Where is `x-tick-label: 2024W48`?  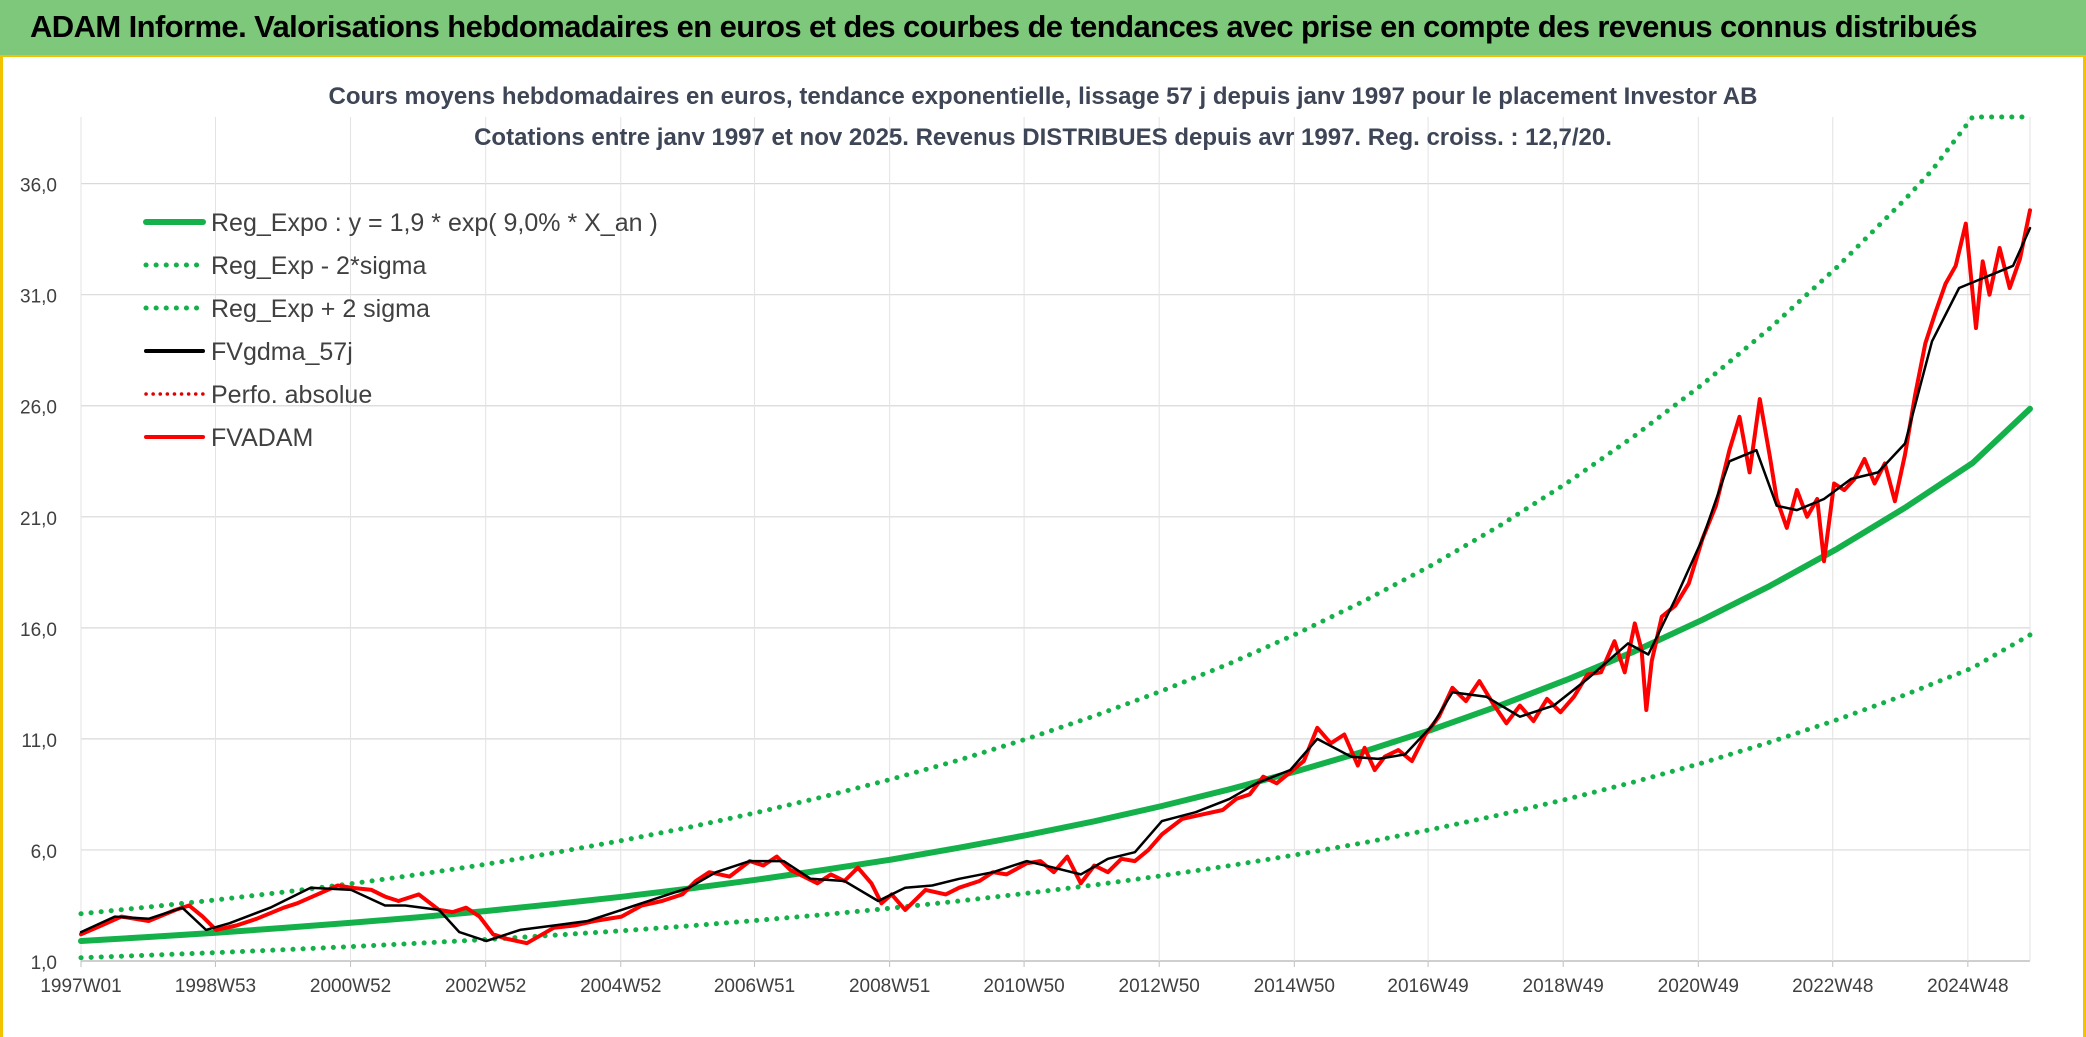
x-tick-label: 2024W48 is located at coordinates (1967, 986).